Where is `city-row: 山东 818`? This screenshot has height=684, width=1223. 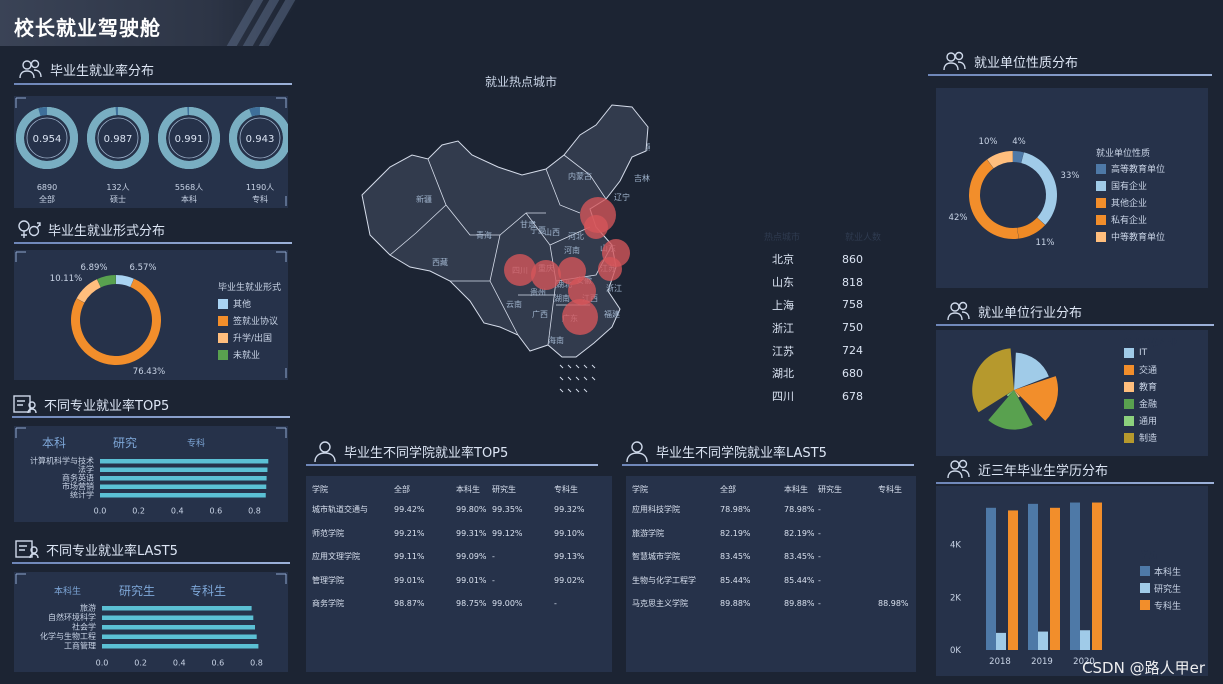 city-row: 山东 818 is located at coordinates (842, 282).